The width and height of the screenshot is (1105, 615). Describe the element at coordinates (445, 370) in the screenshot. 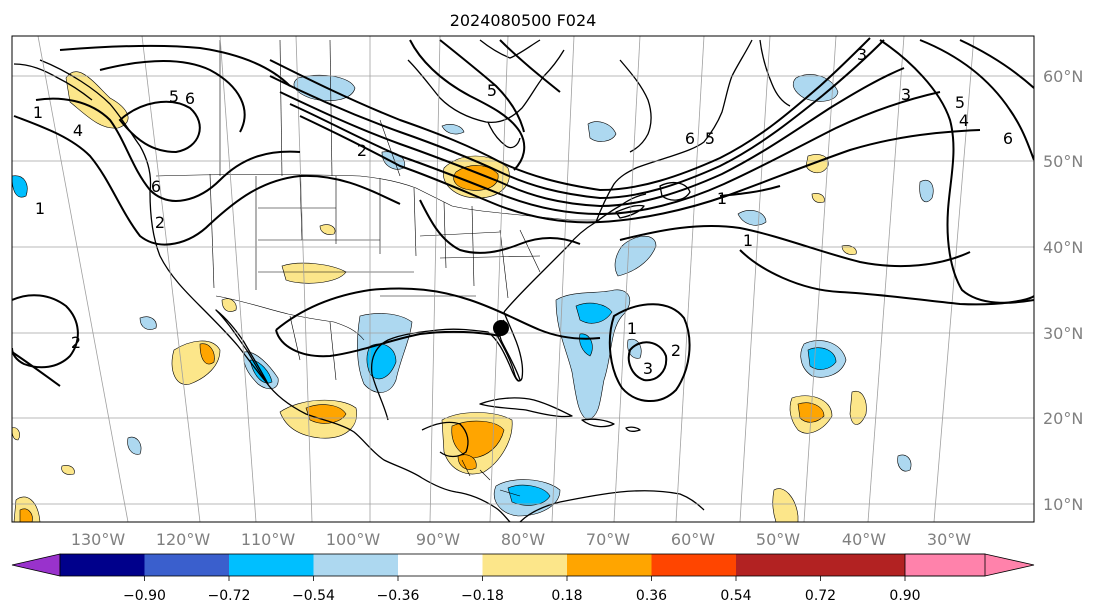

I see `gulf-of-mexico-coast` at that location.